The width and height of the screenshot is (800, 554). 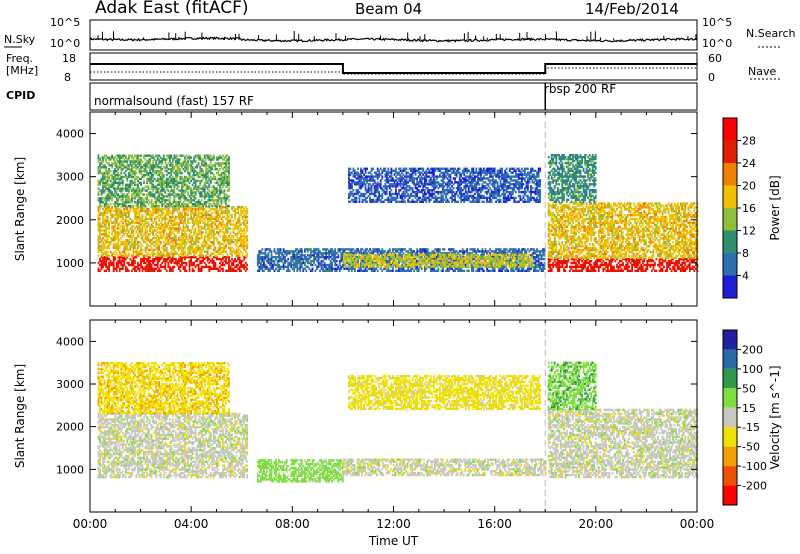 I want to click on velocity-ytick-label: 4000, so click(x=70, y=341).